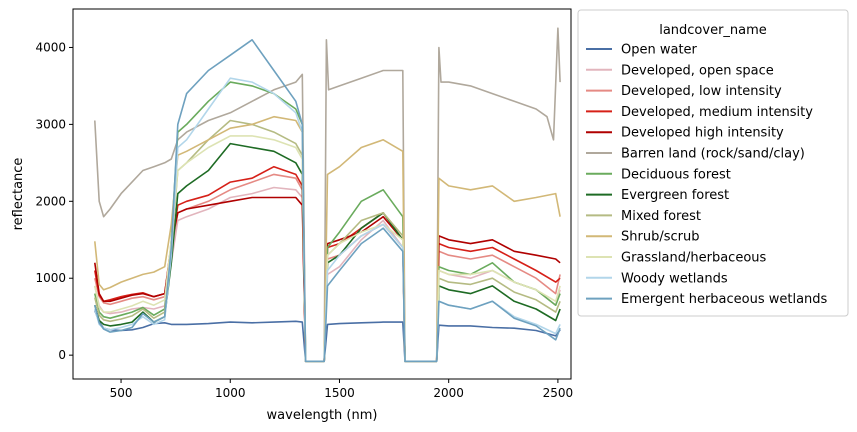 This screenshot has width=857, height=432. Describe the element at coordinates (694, 258) in the screenshot. I see `legend-label-10: Grassland/herbaceous` at that location.